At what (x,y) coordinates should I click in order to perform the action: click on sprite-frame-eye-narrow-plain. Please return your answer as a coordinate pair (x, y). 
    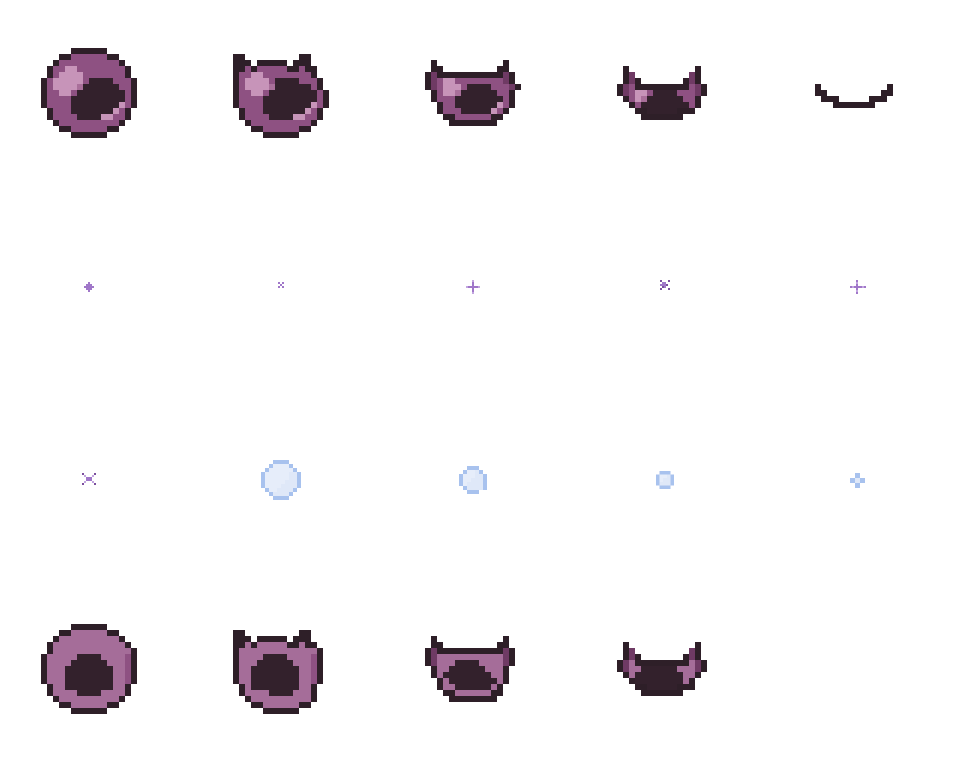
    Looking at the image, I should click on (473, 672).